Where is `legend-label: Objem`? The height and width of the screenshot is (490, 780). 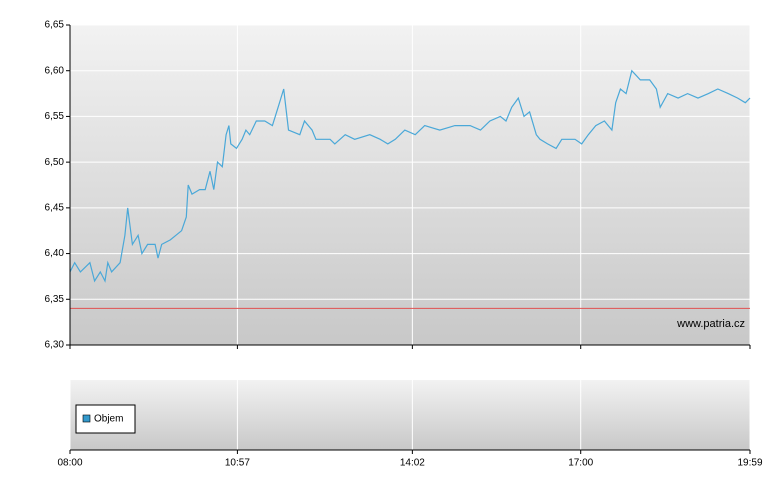
legend-label: Objem is located at coordinates (108, 419).